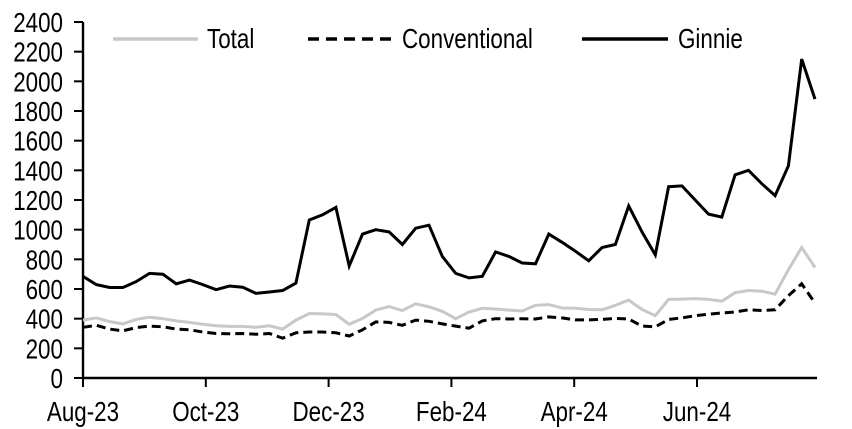  I want to click on y-tick-label: 1200, so click(38, 200).